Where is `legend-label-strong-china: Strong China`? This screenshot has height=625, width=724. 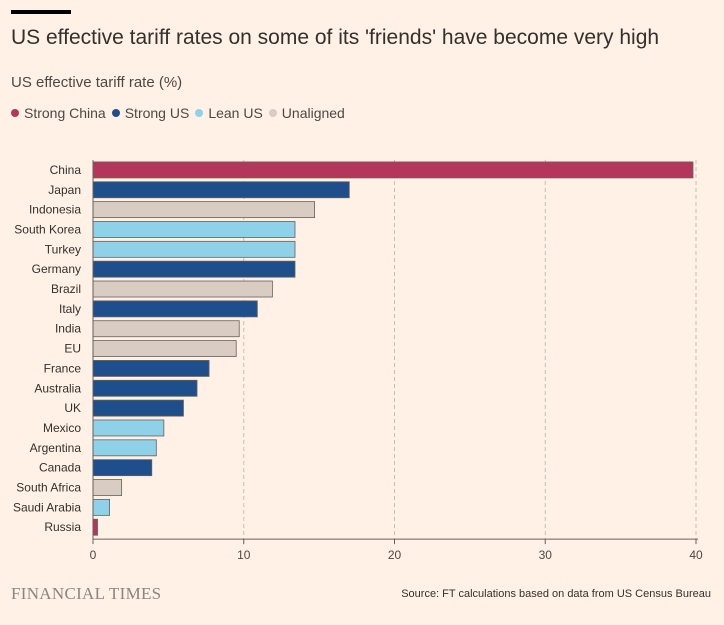
legend-label-strong-china: Strong China is located at coordinates (65, 113).